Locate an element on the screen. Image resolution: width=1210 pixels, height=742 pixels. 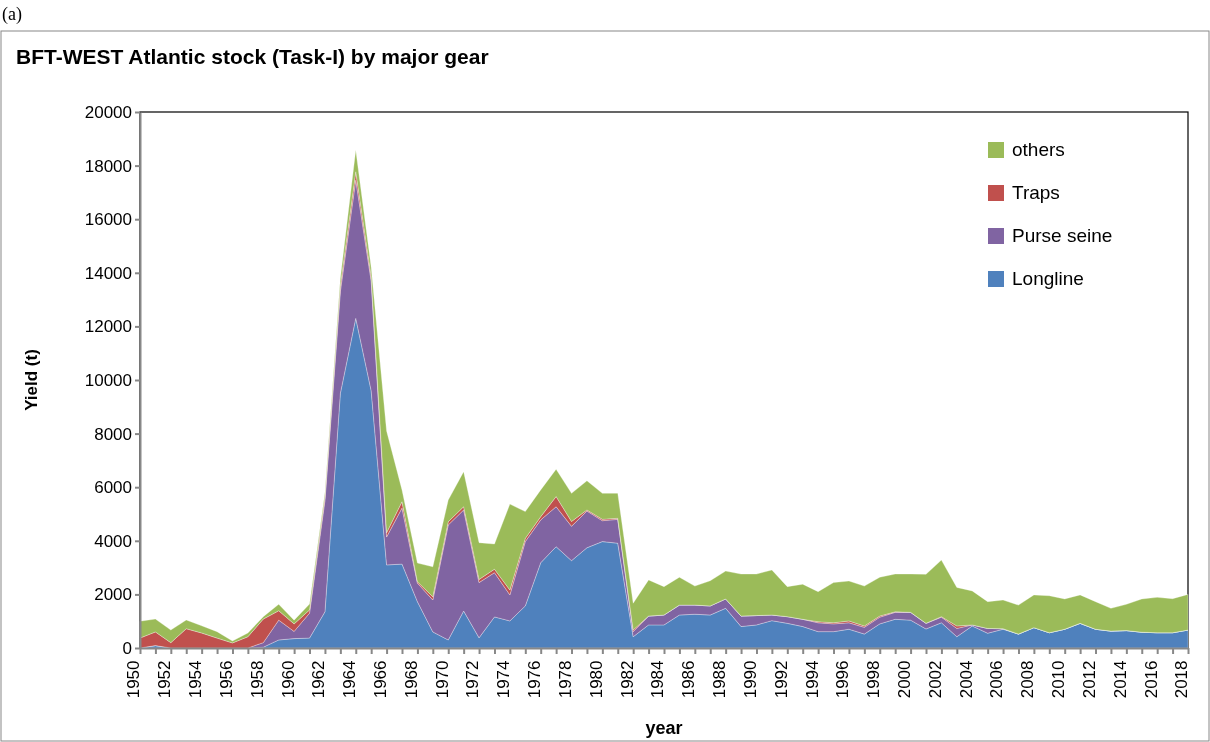
x-tick-label: 2004 is located at coordinates (966, 679).